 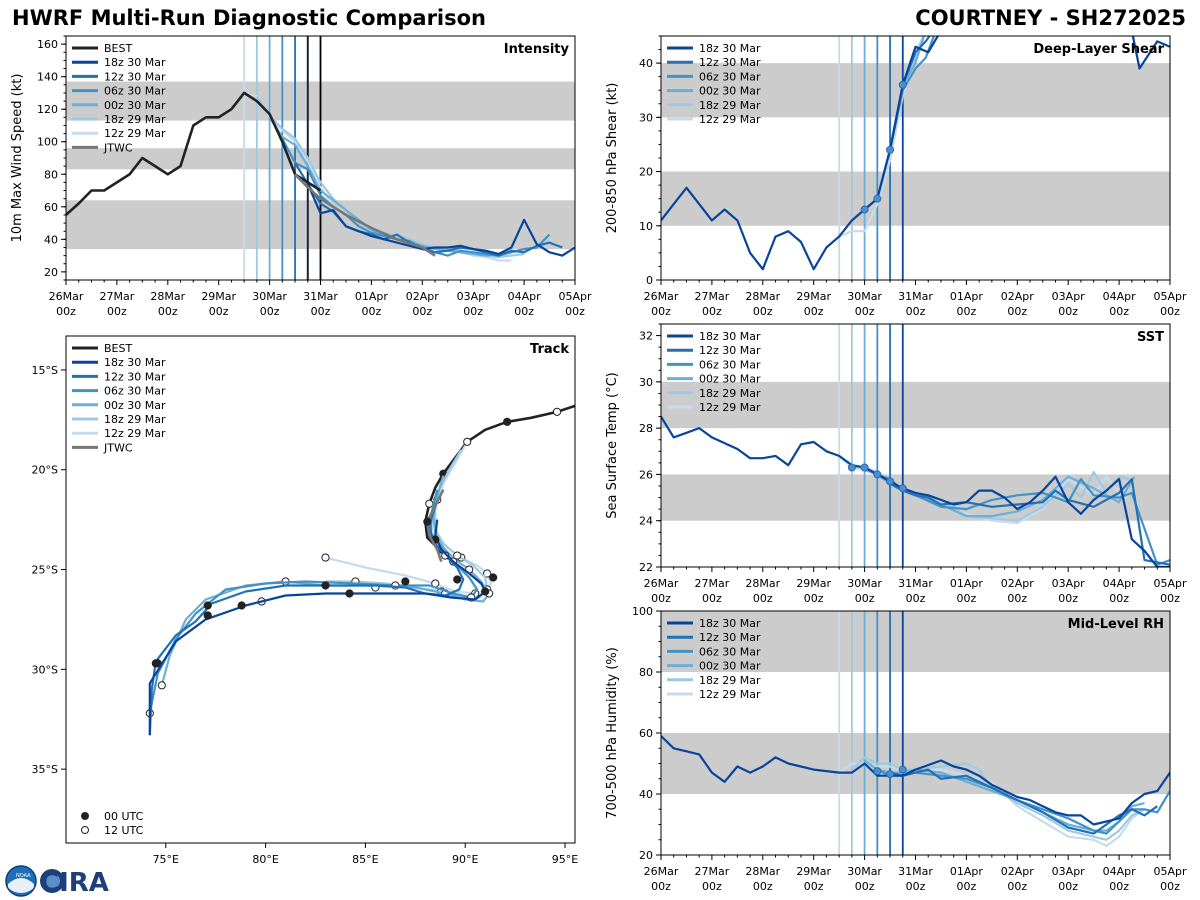 What do you see at coordinates (51, 174) in the screenshot?
I see `y-tick-label: 80` at bounding box center [51, 174].